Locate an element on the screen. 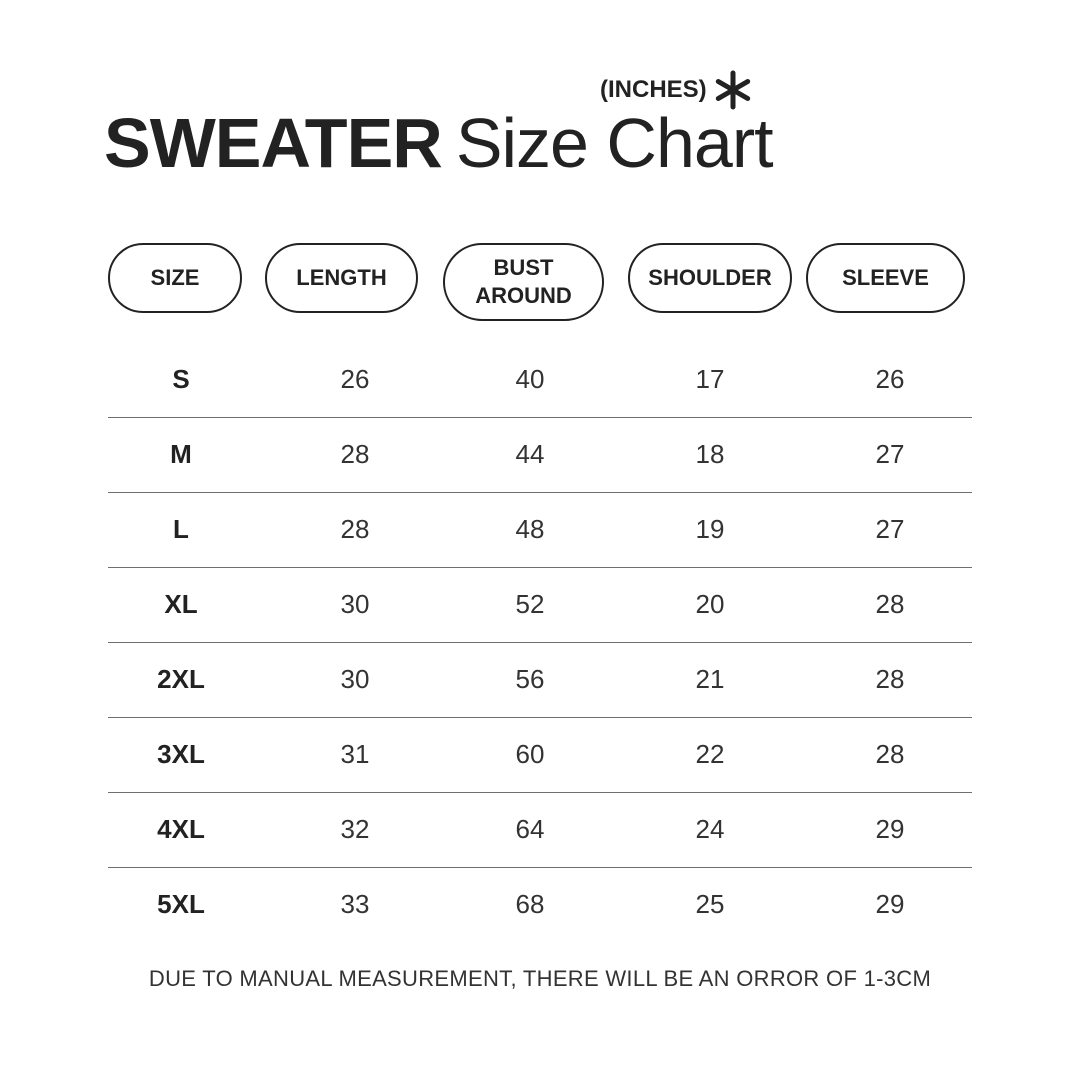  size-label: XL is located at coordinates (181, 604).